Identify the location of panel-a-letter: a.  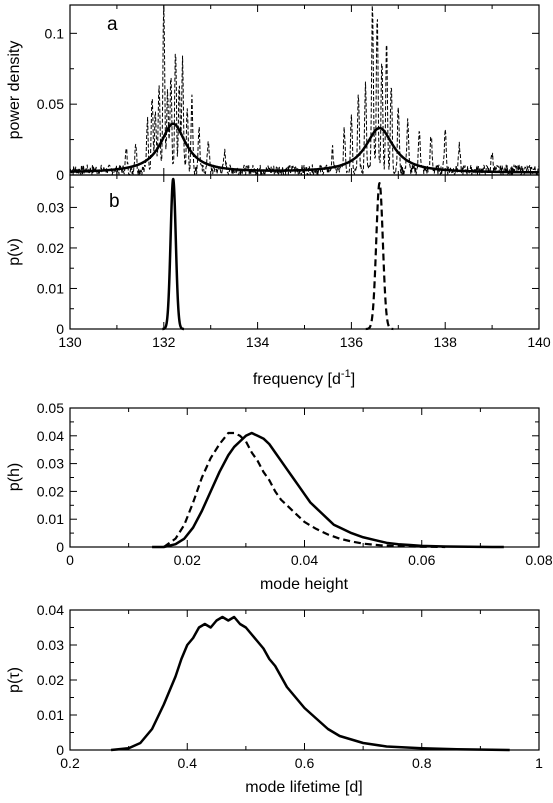
(112, 24).